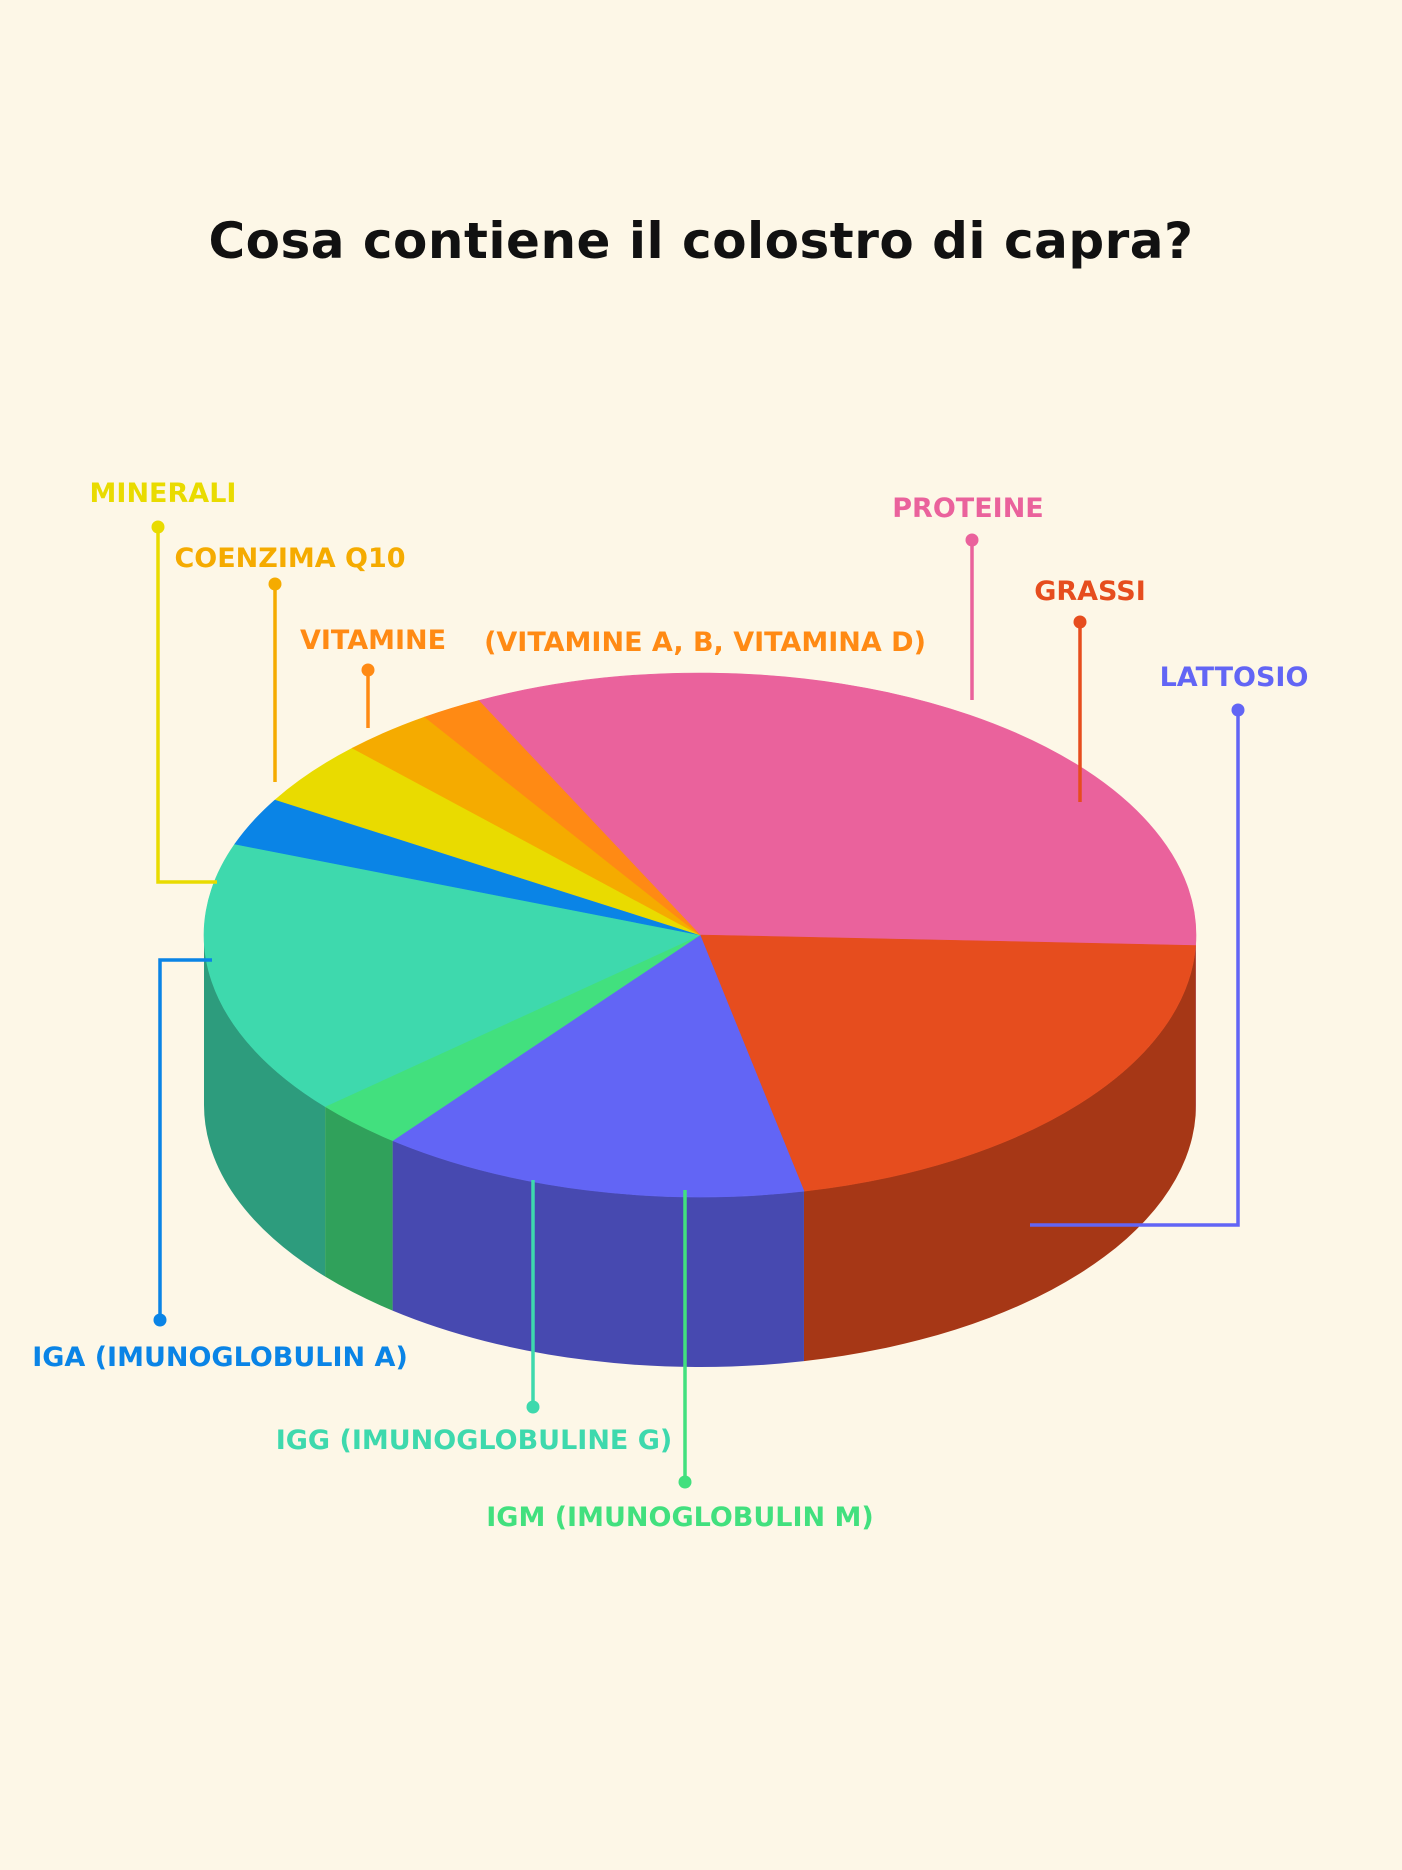  I want to click on annotation-0: (VITAMINE A, B, VITAMINA D), so click(705, 642).